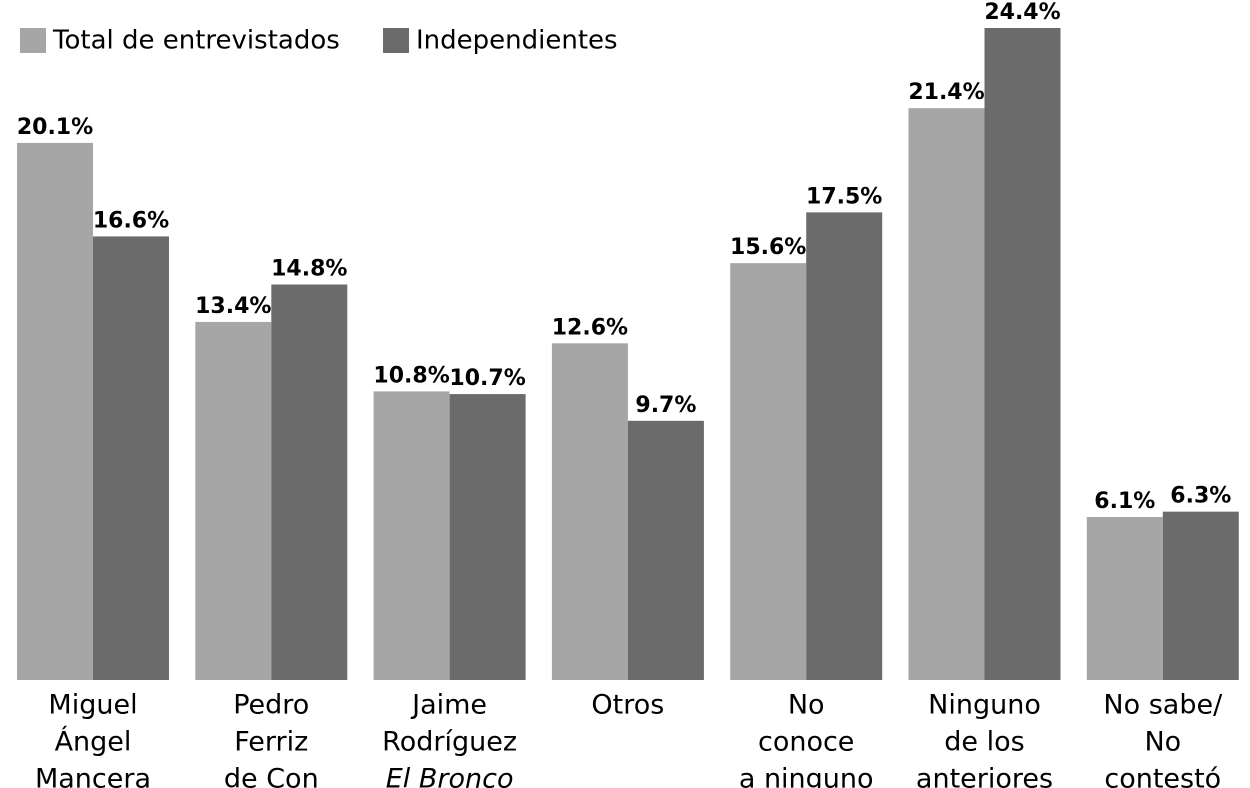 The width and height of the screenshot is (1250, 788). What do you see at coordinates (449, 742) in the screenshot?
I see `x-tick-label: Rodríguez` at bounding box center [449, 742].